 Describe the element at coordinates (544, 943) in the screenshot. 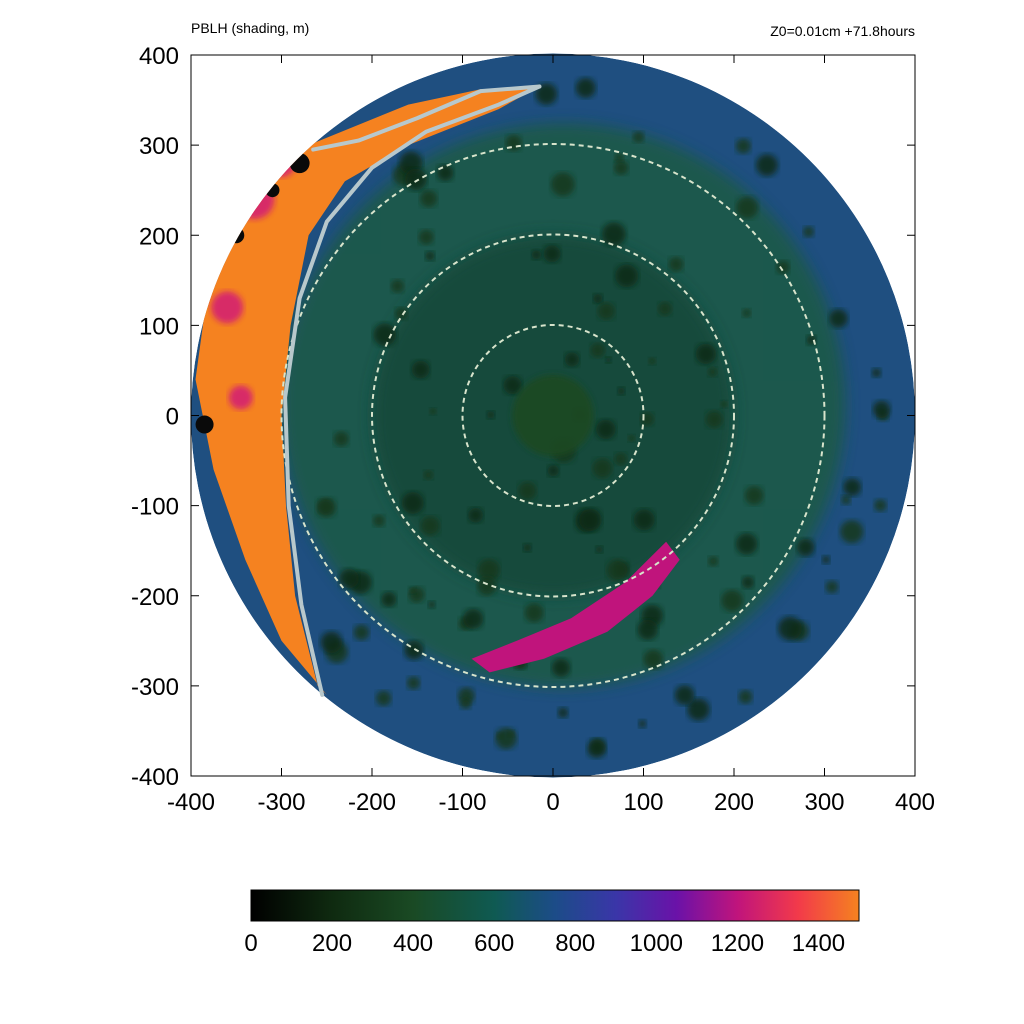

I see `colorbar-ticks: 0 200 400 600 800 1000 1200 1400` at that location.